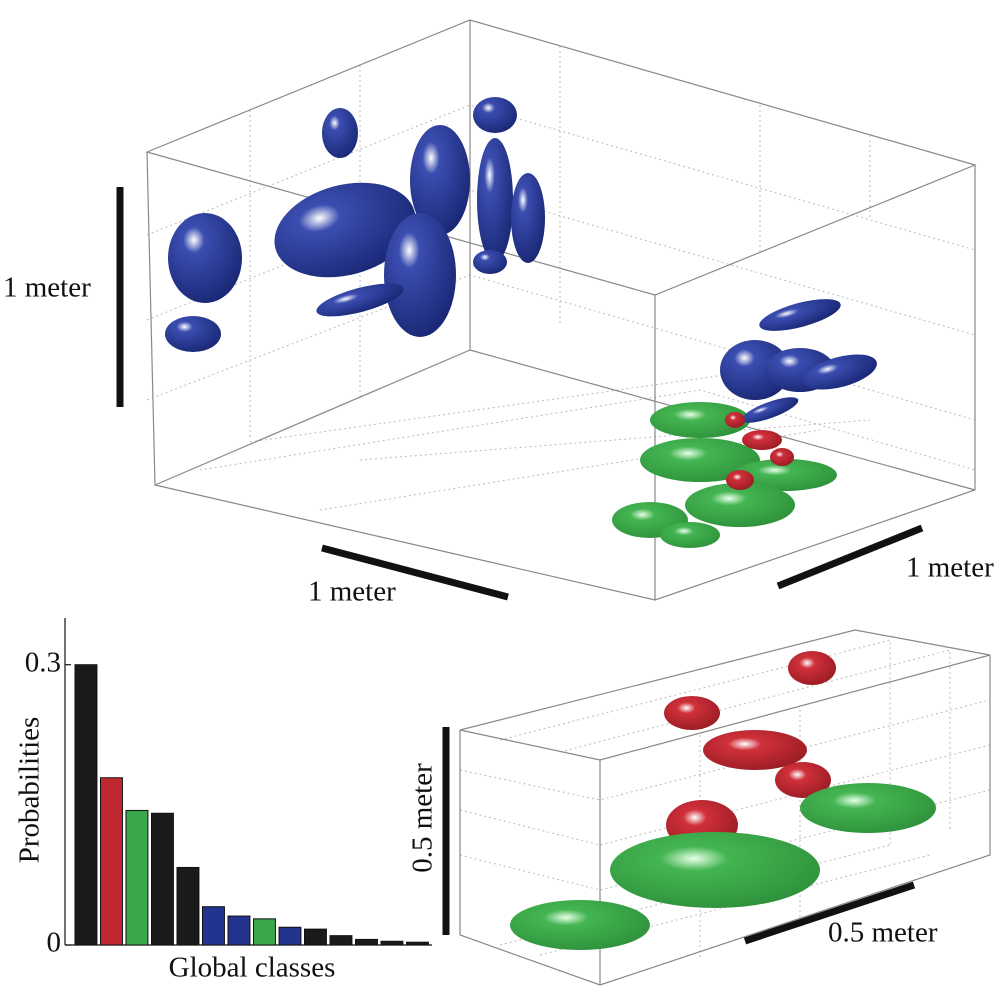 The height and width of the screenshot is (995, 1008). I want to click on x-axis-label: Global classes, so click(252, 968).